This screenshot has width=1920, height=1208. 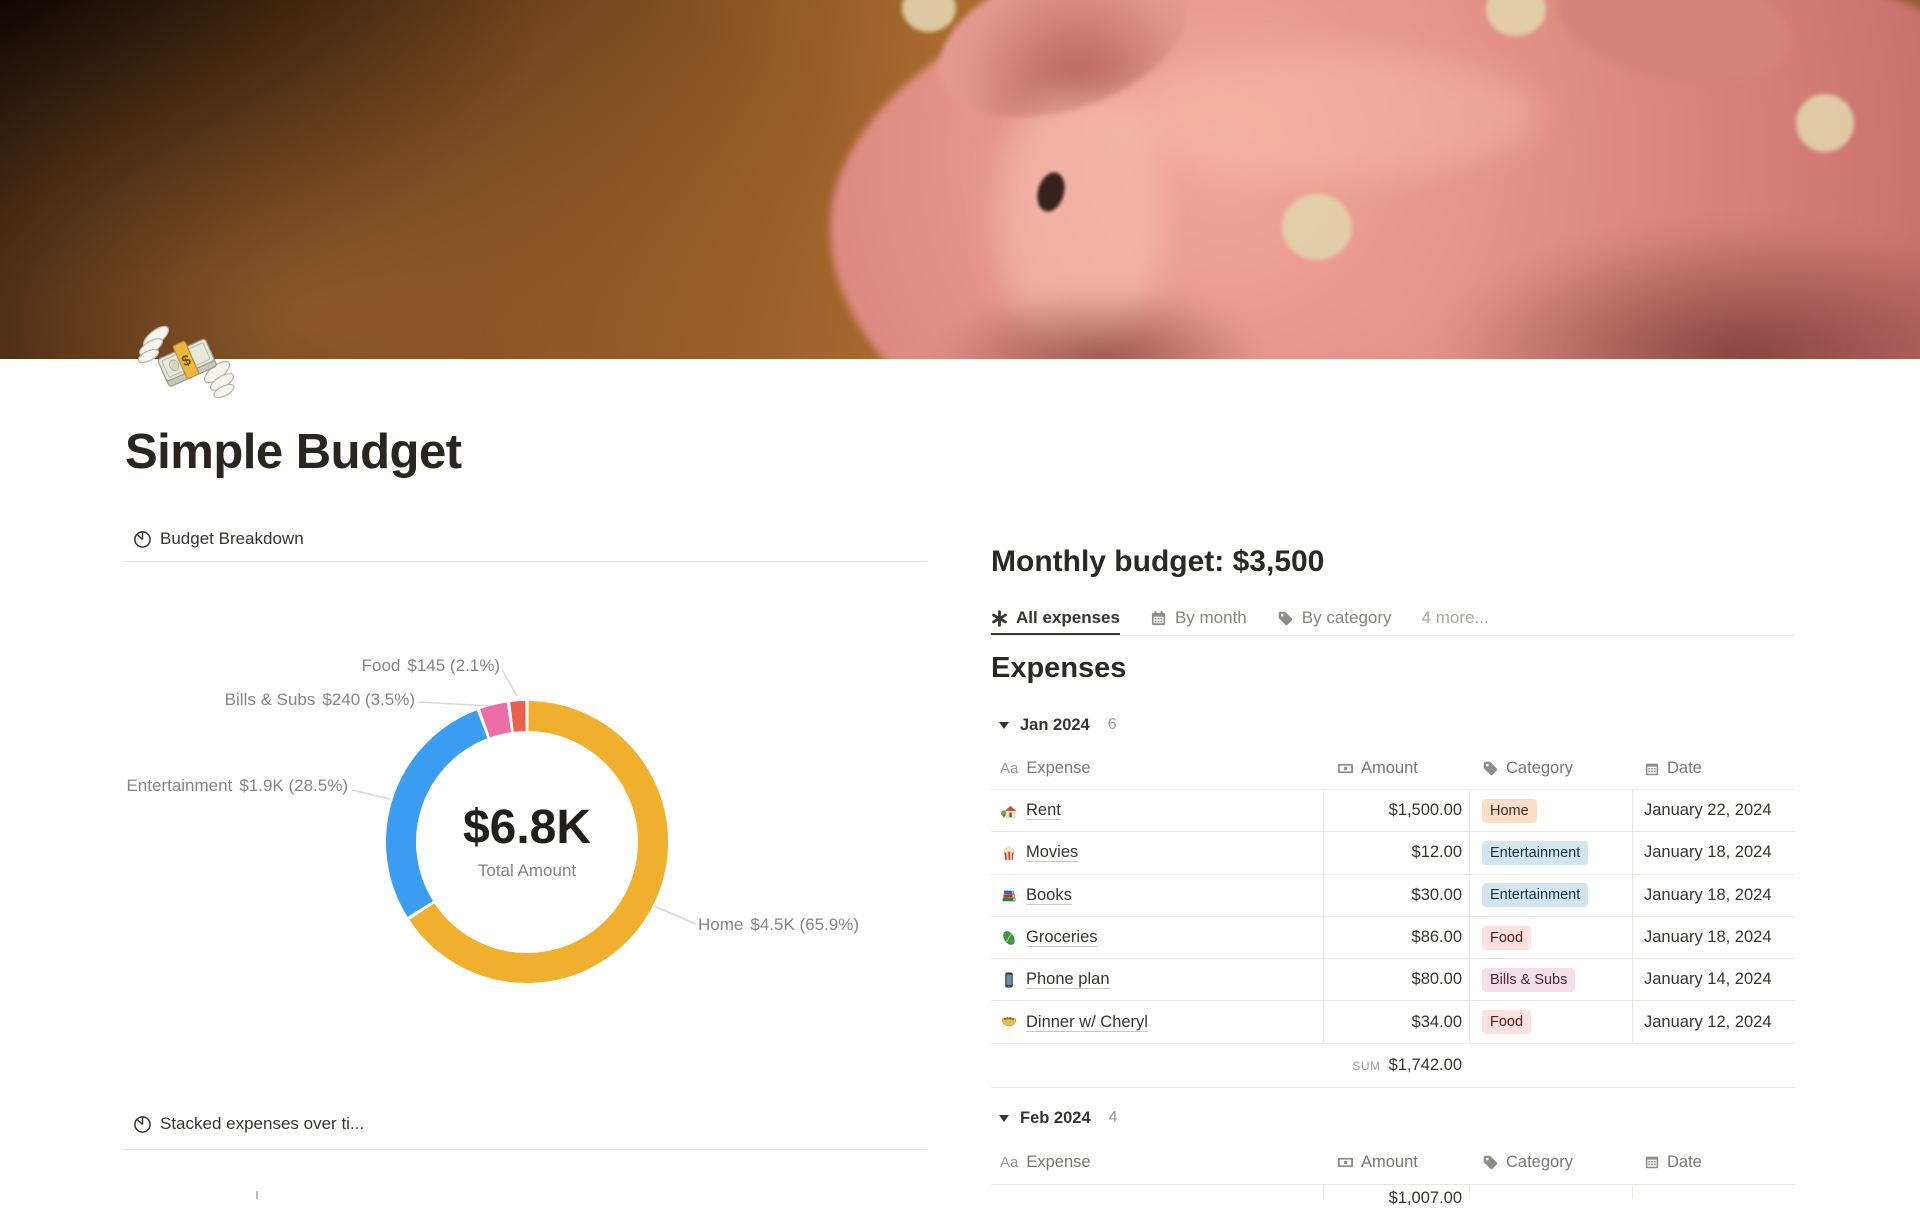 What do you see at coordinates (1157, 1022) in the screenshot?
I see `expense-cell: Dinner w/ Cheryl` at bounding box center [1157, 1022].